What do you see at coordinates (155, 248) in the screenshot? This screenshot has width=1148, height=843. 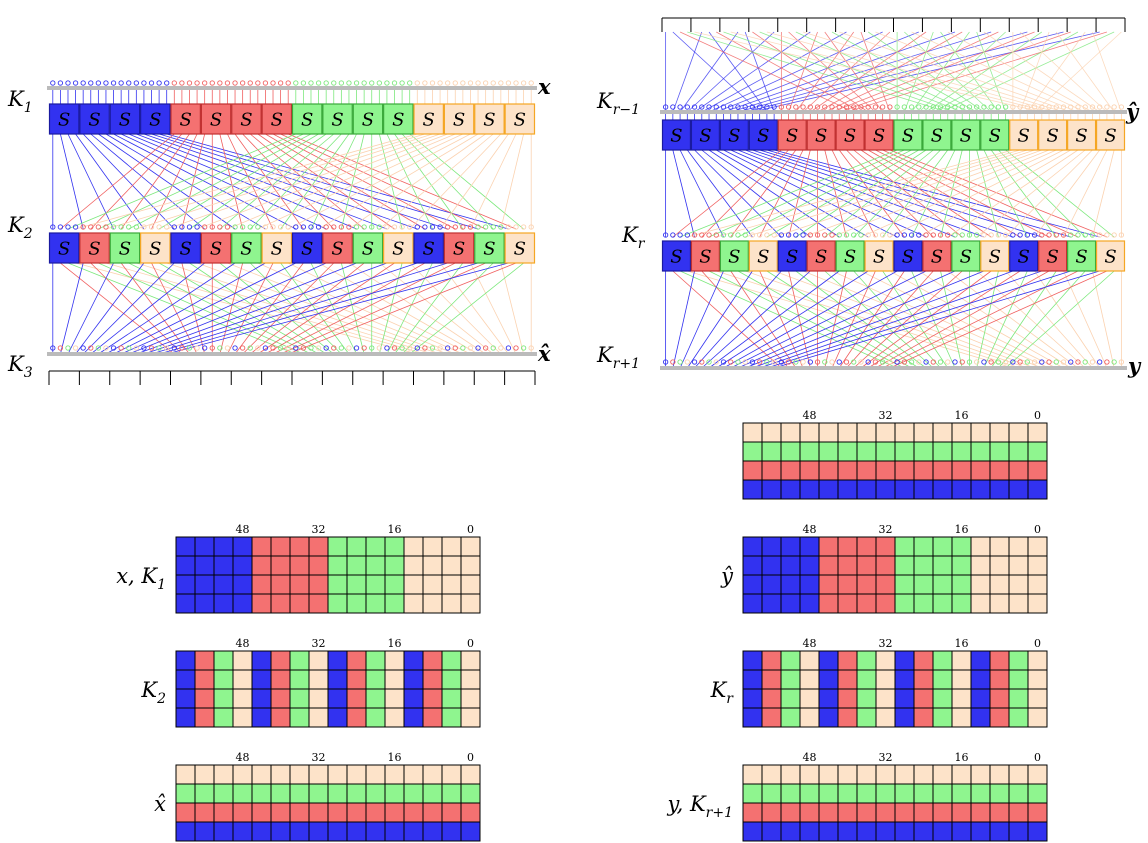 I see `left-cipher-sbox` at bounding box center [155, 248].